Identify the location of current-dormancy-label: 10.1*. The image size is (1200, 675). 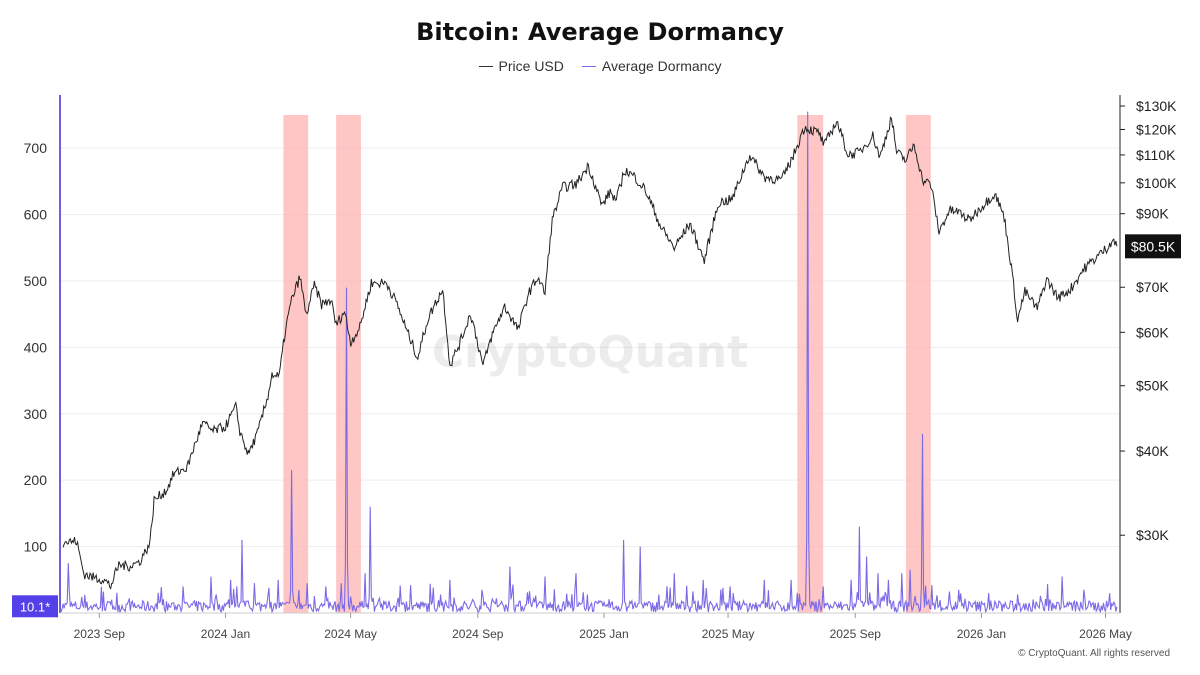
(35, 606).